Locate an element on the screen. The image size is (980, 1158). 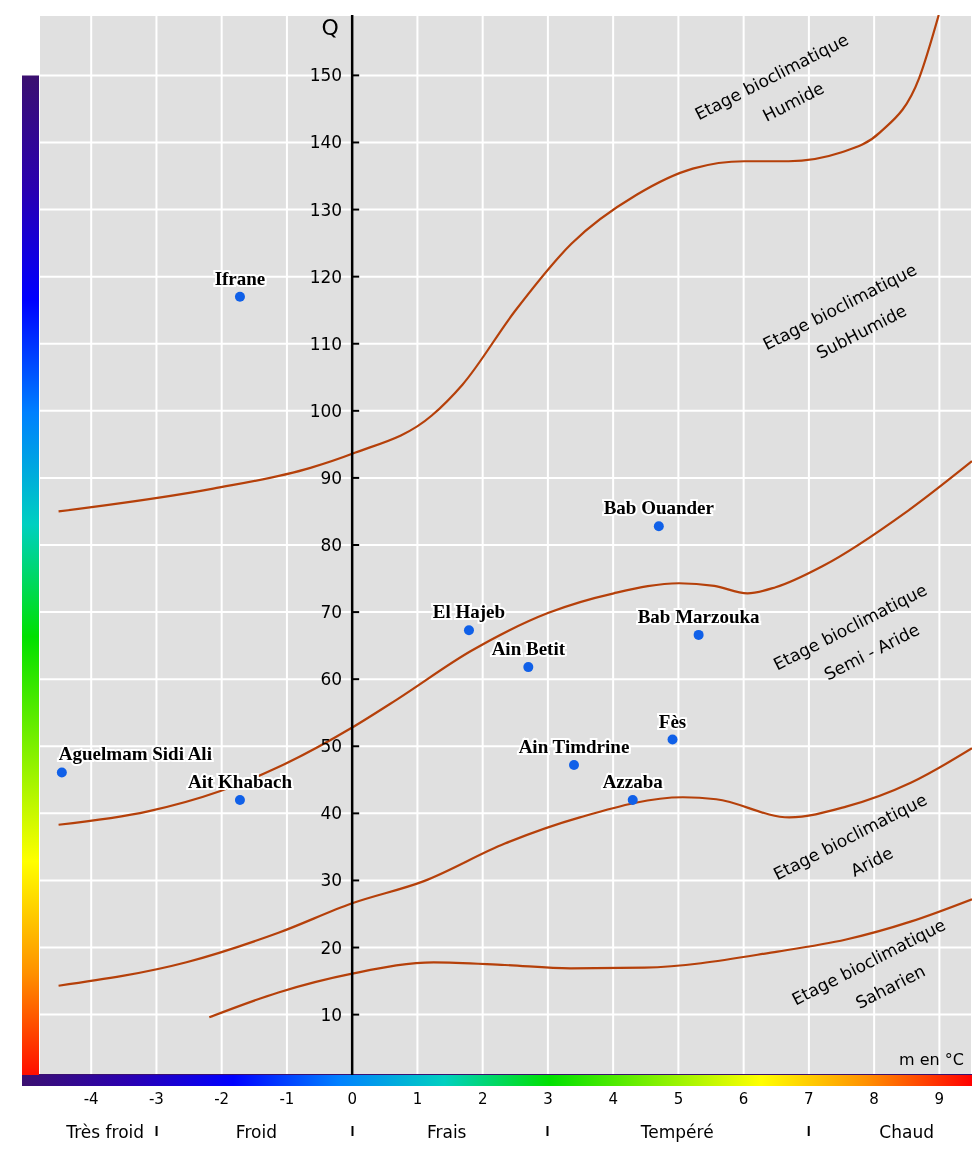
y-tick-label: 140 is located at coordinates (326, 142).